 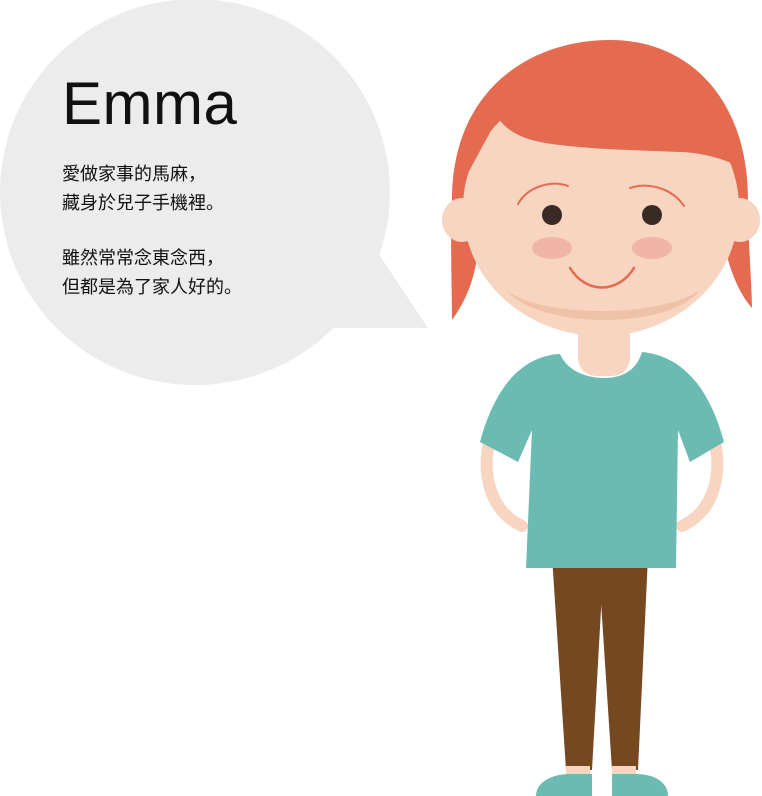 What do you see at coordinates (543, 193) in the screenshot?
I see `left-eyebrow` at bounding box center [543, 193].